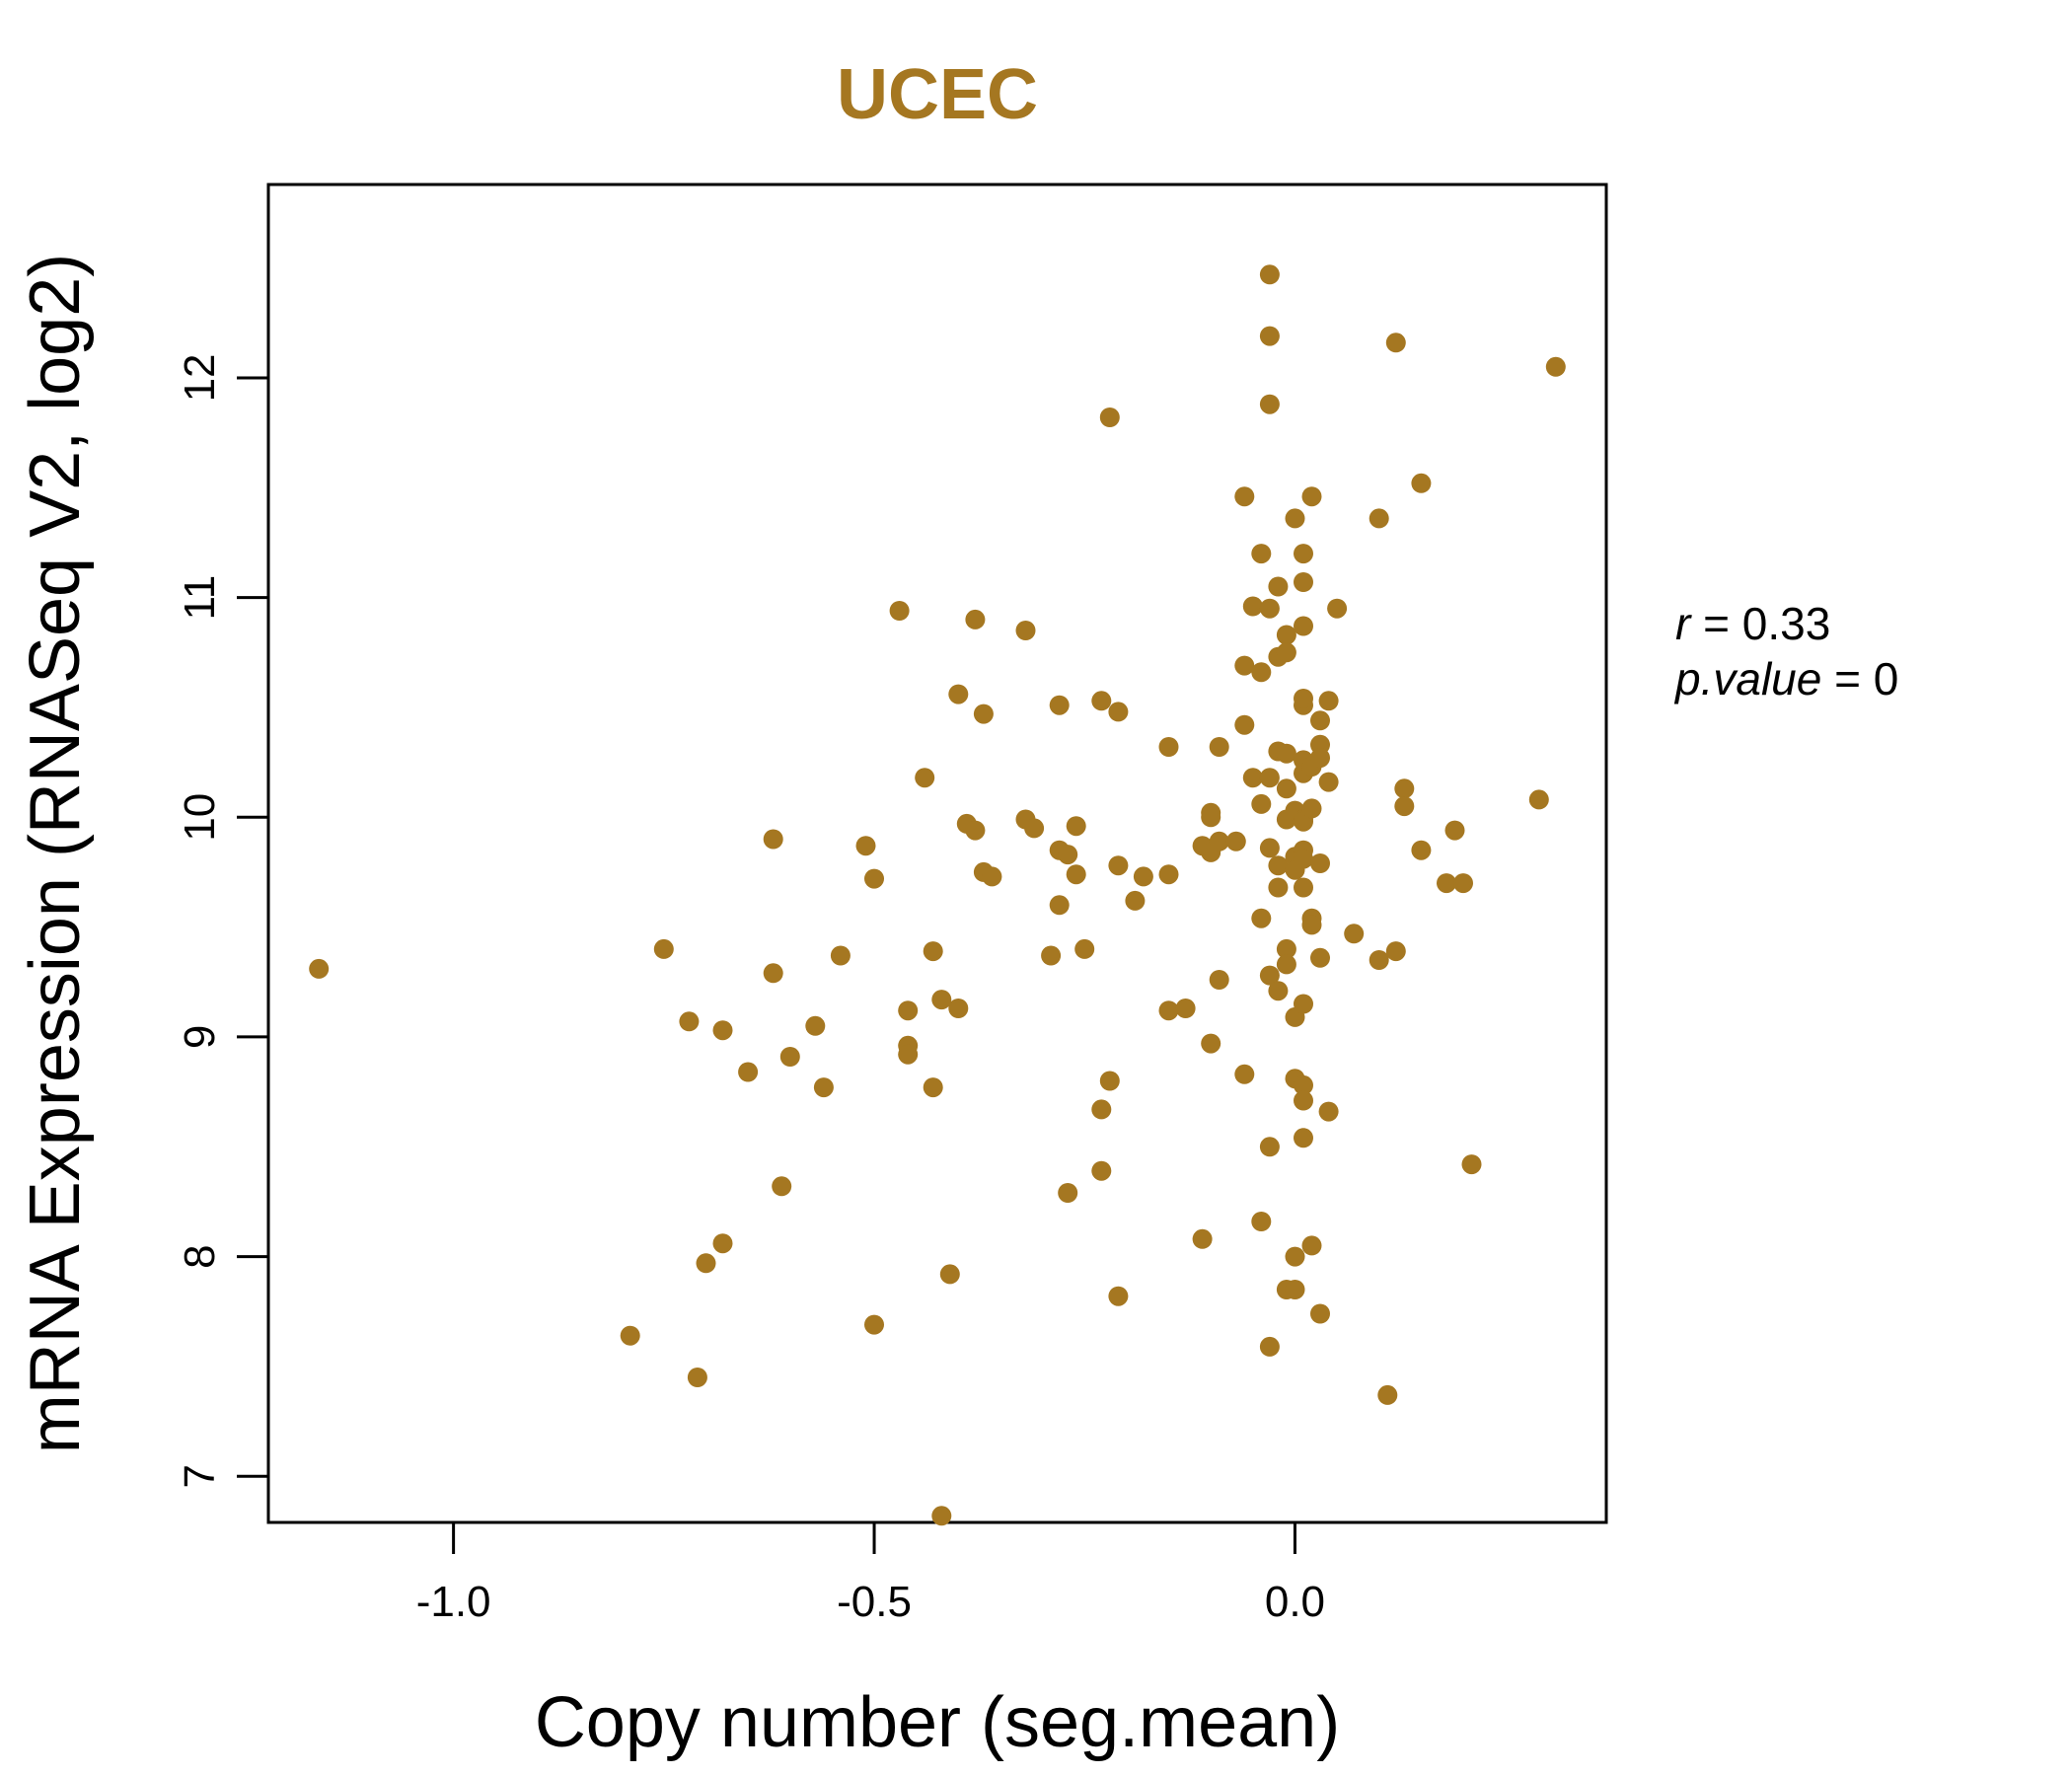  I want to click on y-tick-label: 10, so click(200, 818).